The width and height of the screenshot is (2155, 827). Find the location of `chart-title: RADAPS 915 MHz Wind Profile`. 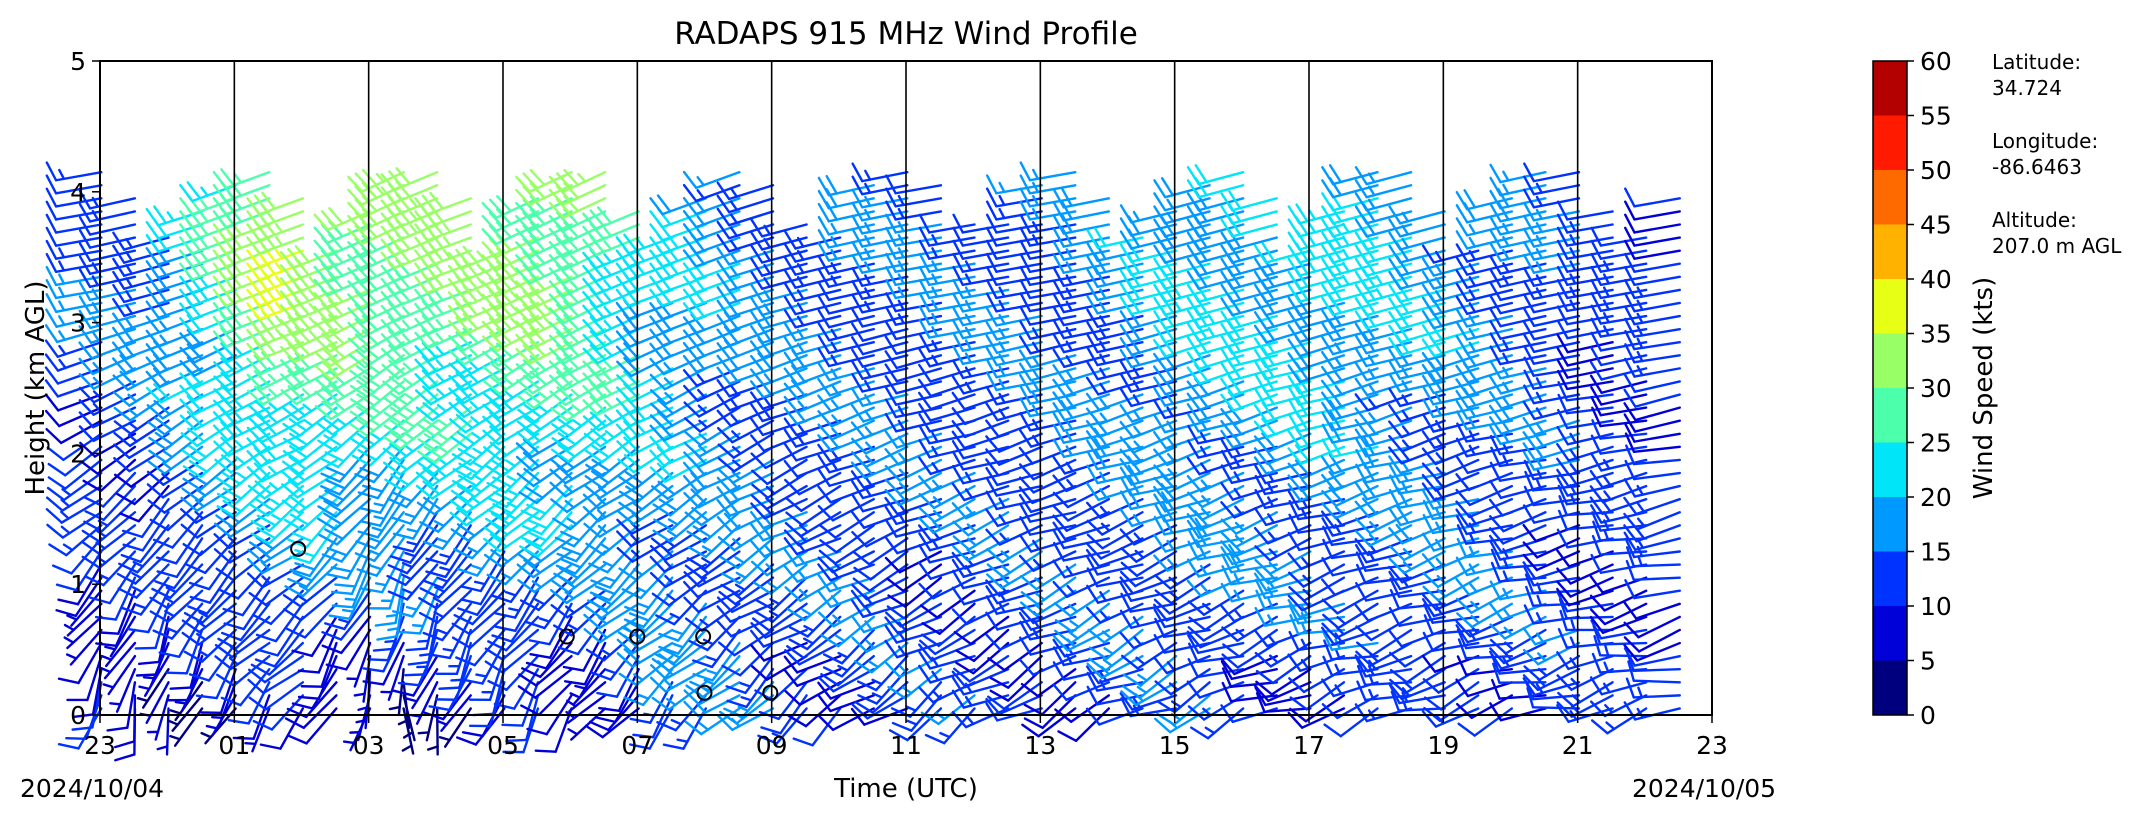

chart-title: RADAPS 915 MHz Wind Profile is located at coordinates (906, 34).